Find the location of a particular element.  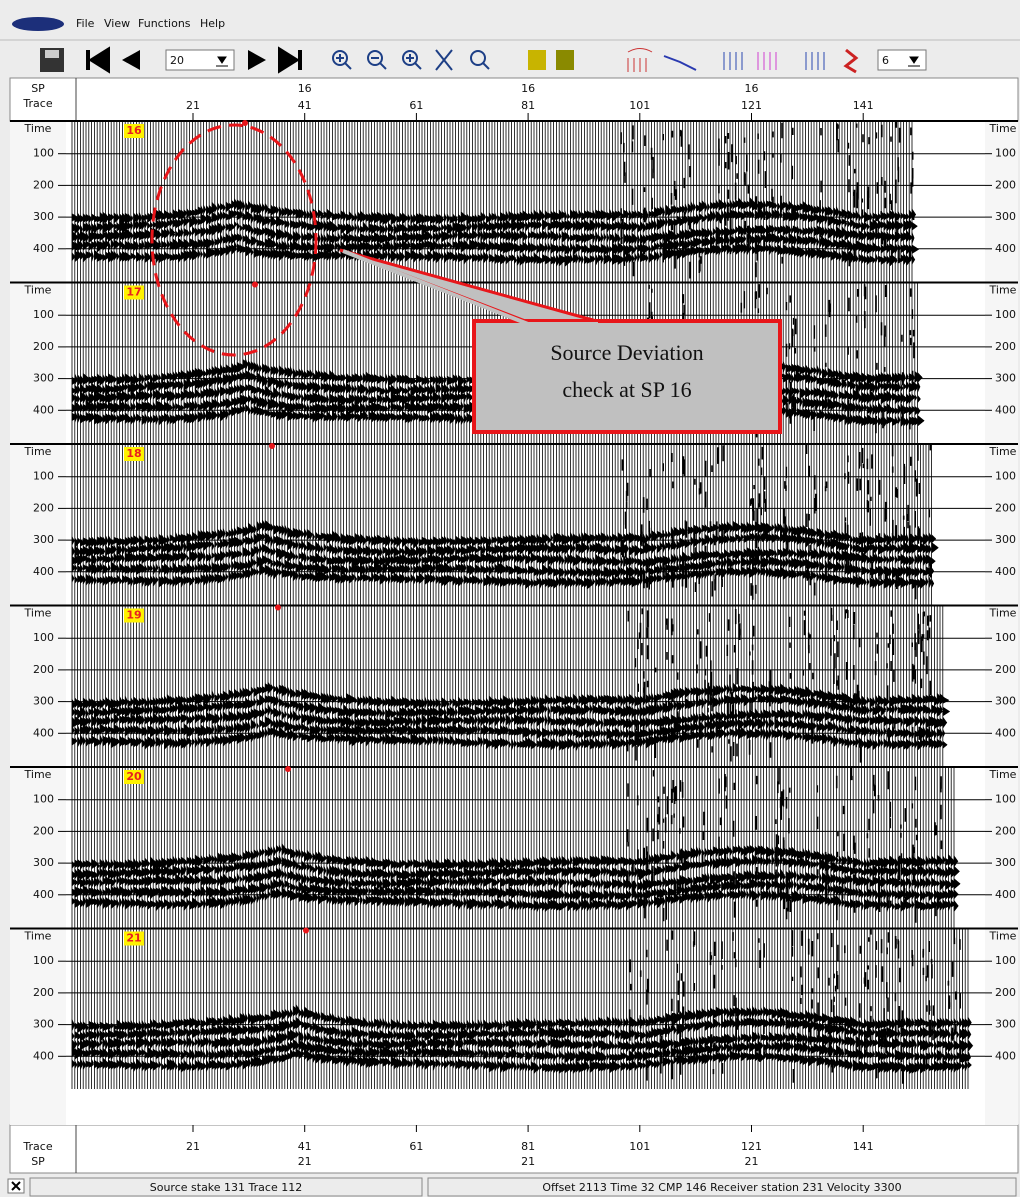

shot-label: 21 is located at coordinates (133, 938).